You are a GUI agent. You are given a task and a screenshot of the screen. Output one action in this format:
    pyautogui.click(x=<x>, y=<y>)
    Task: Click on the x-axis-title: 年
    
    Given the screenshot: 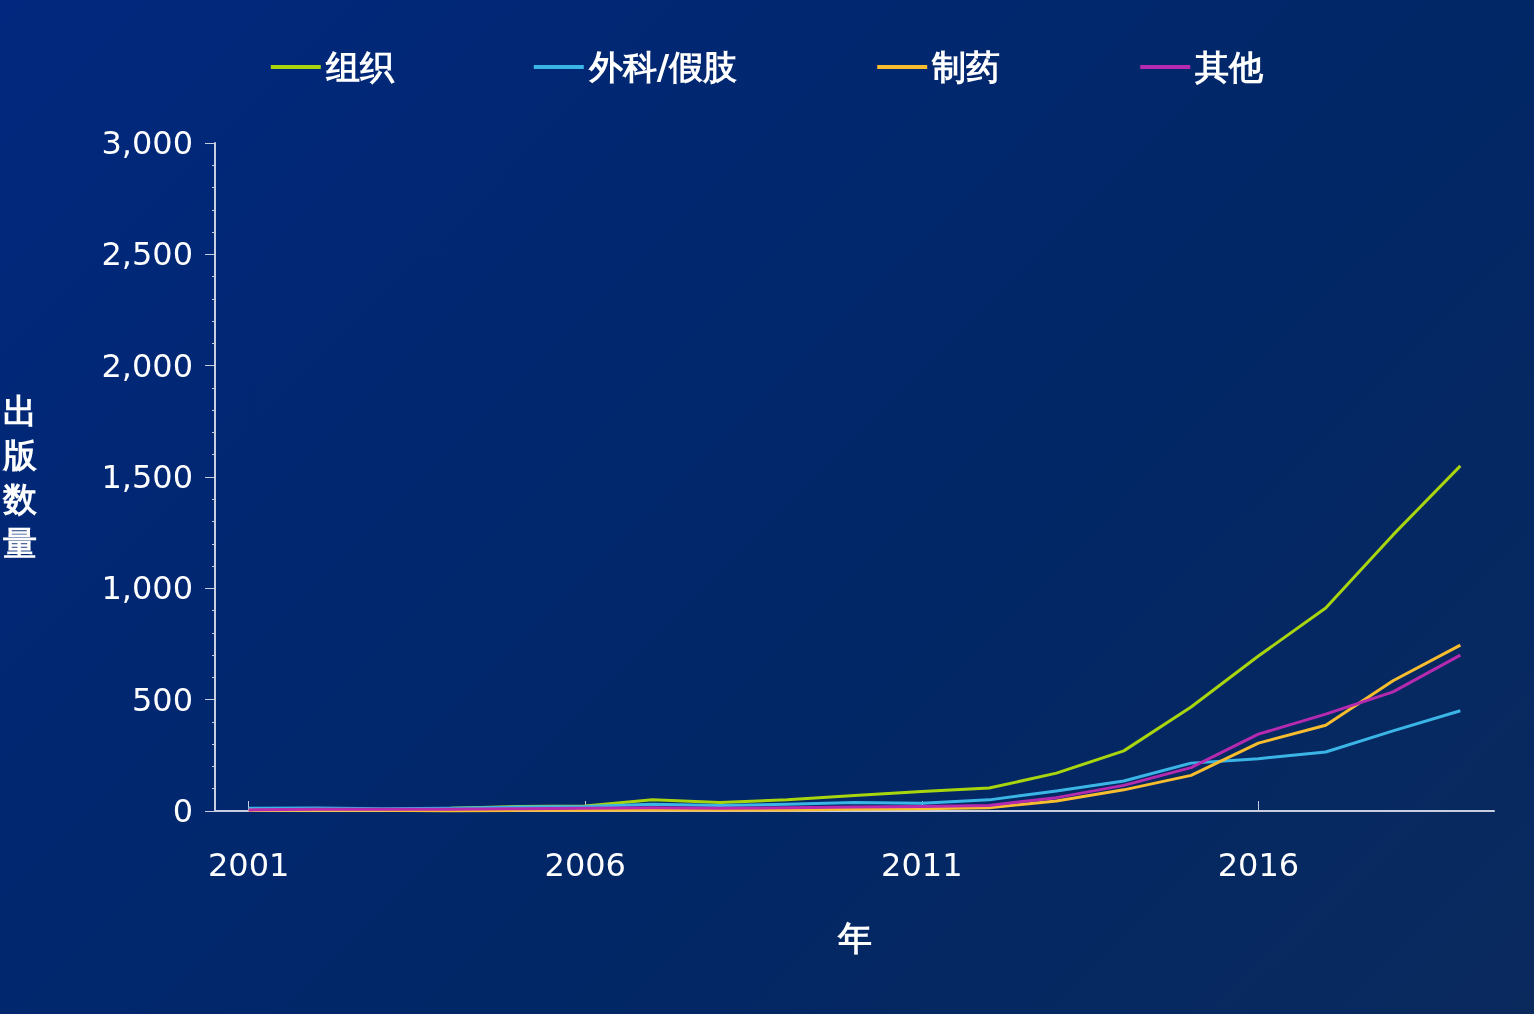 What is the action you would take?
    pyautogui.click(x=854, y=938)
    